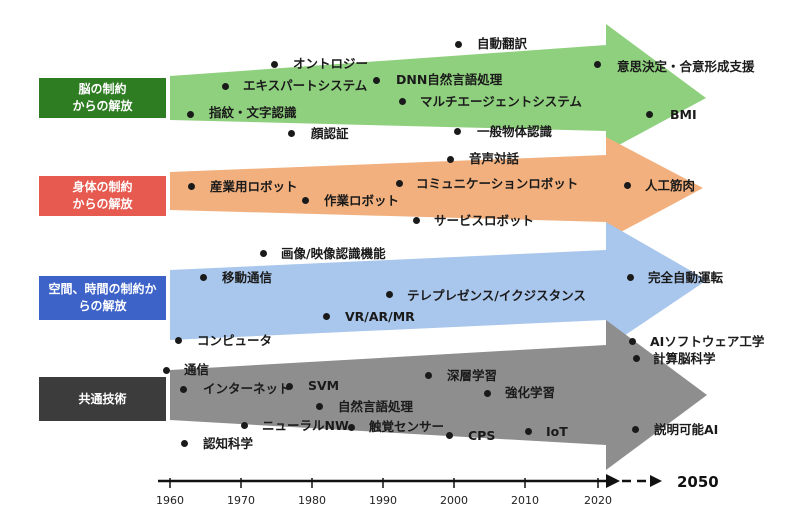 The height and width of the screenshot is (522, 800). Describe the element at coordinates (472, 375) in the screenshot. I see `item-deep-learning: 深層学習` at that location.